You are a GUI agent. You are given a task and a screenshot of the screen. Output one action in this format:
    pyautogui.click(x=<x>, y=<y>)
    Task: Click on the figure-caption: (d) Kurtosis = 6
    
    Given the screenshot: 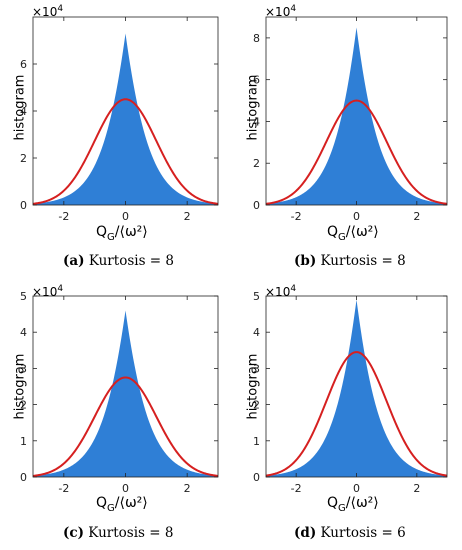 What is the action you would take?
    pyautogui.click(x=350, y=533)
    